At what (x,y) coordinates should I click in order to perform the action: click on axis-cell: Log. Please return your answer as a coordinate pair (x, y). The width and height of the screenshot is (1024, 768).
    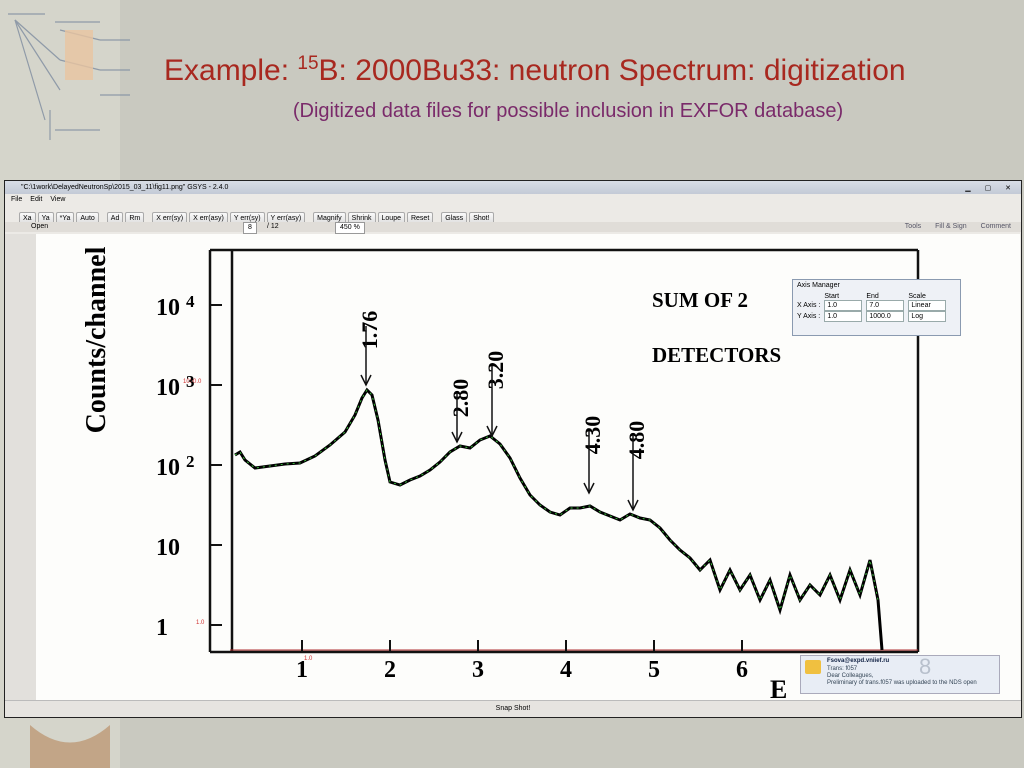
    Looking at the image, I should click on (927, 316).